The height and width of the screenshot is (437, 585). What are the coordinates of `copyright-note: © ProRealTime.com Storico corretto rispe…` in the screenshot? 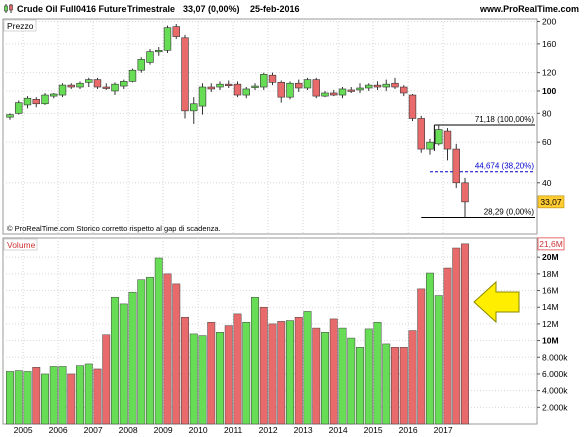 It's located at (114, 228).